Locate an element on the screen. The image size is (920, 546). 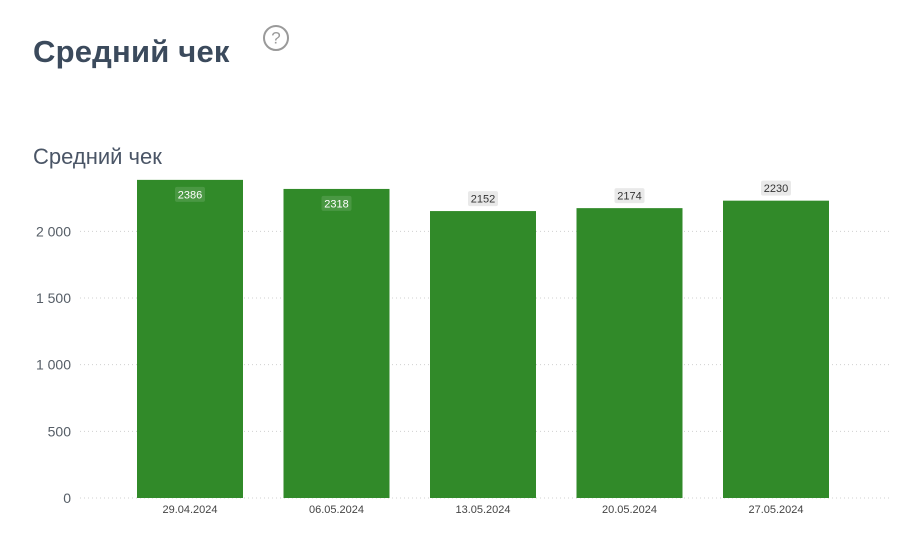
x-tick-label: 13.05.2024 is located at coordinates (482, 510).